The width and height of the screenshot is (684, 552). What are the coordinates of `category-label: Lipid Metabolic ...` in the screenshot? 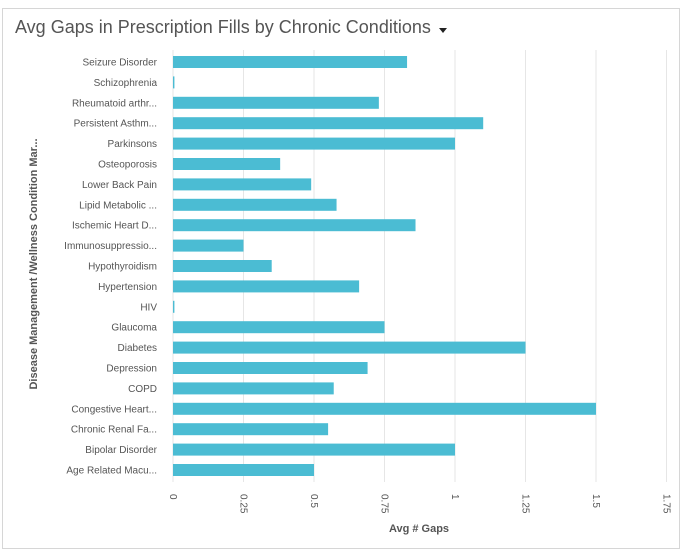 It's located at (118, 205).